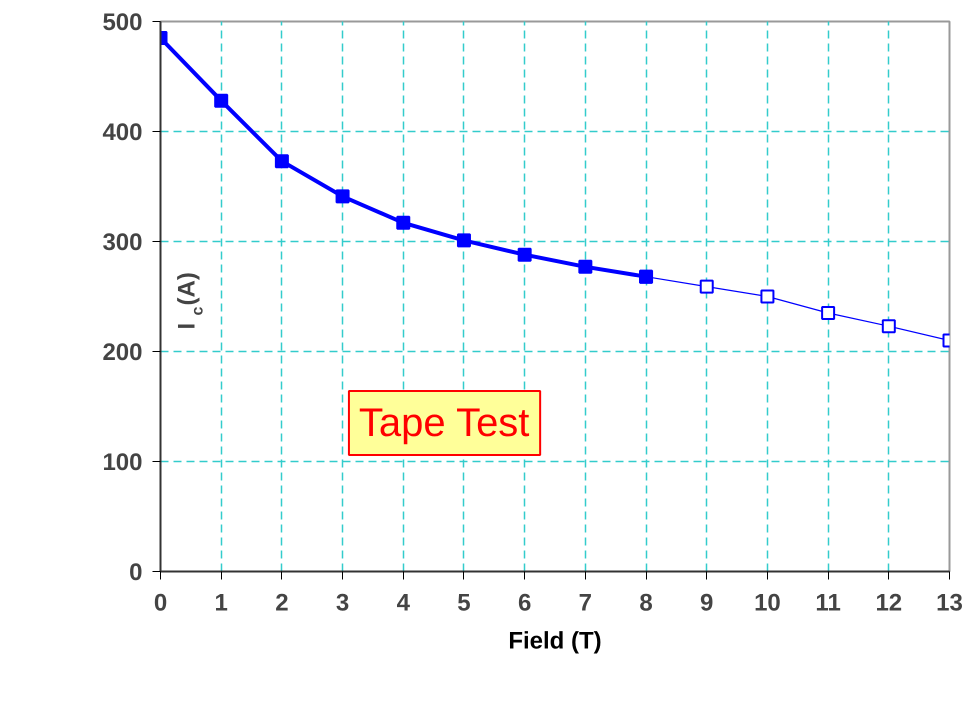 The image size is (972, 707). I want to click on y-axis-title: Ic(A), so click(190, 301).